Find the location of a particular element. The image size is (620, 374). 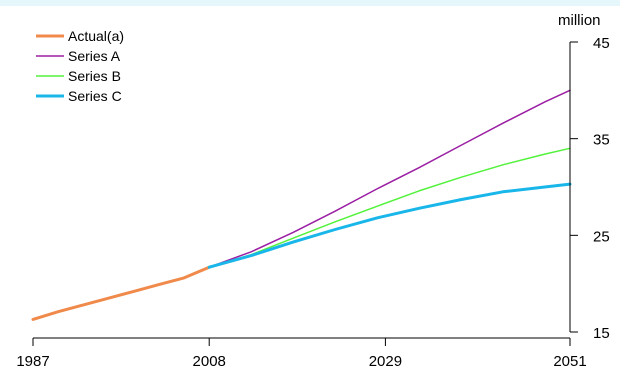

y-axis-unit-label: million is located at coordinates (579, 20).